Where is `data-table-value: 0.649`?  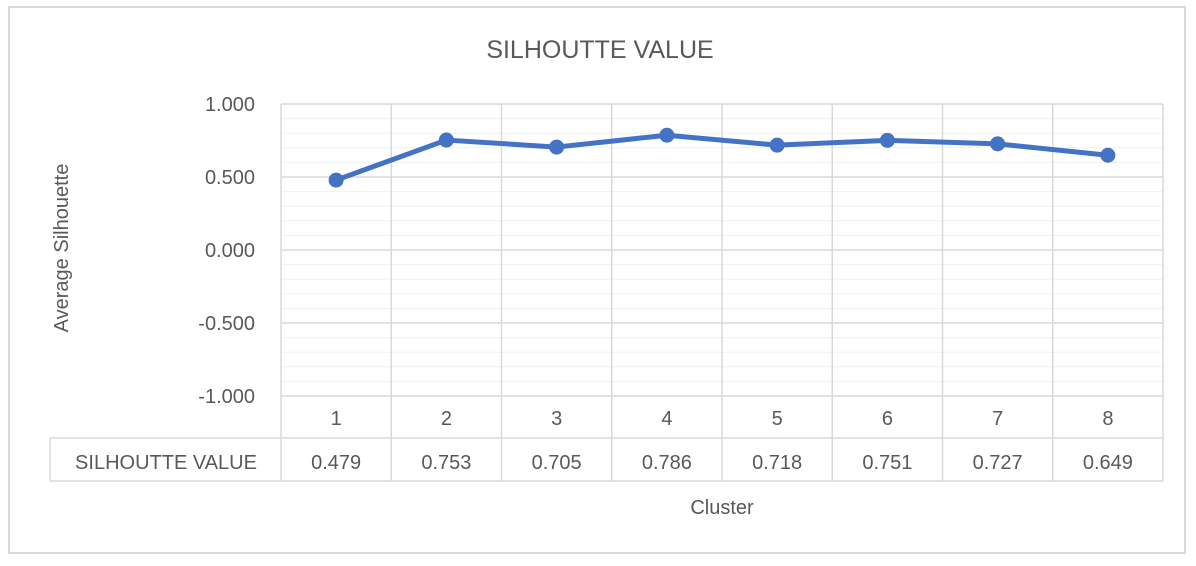 data-table-value: 0.649 is located at coordinates (1108, 463).